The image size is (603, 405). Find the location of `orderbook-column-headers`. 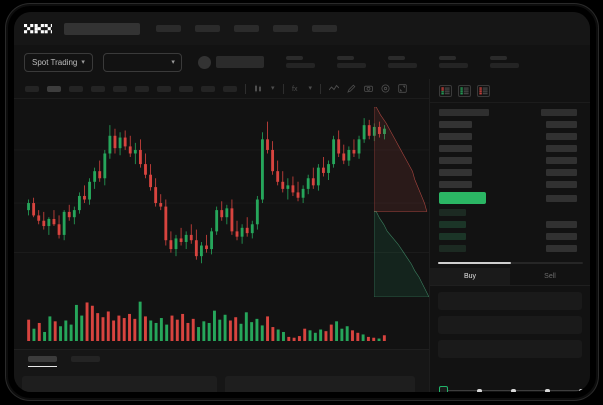

orderbook-column-headers is located at coordinates (510, 112).